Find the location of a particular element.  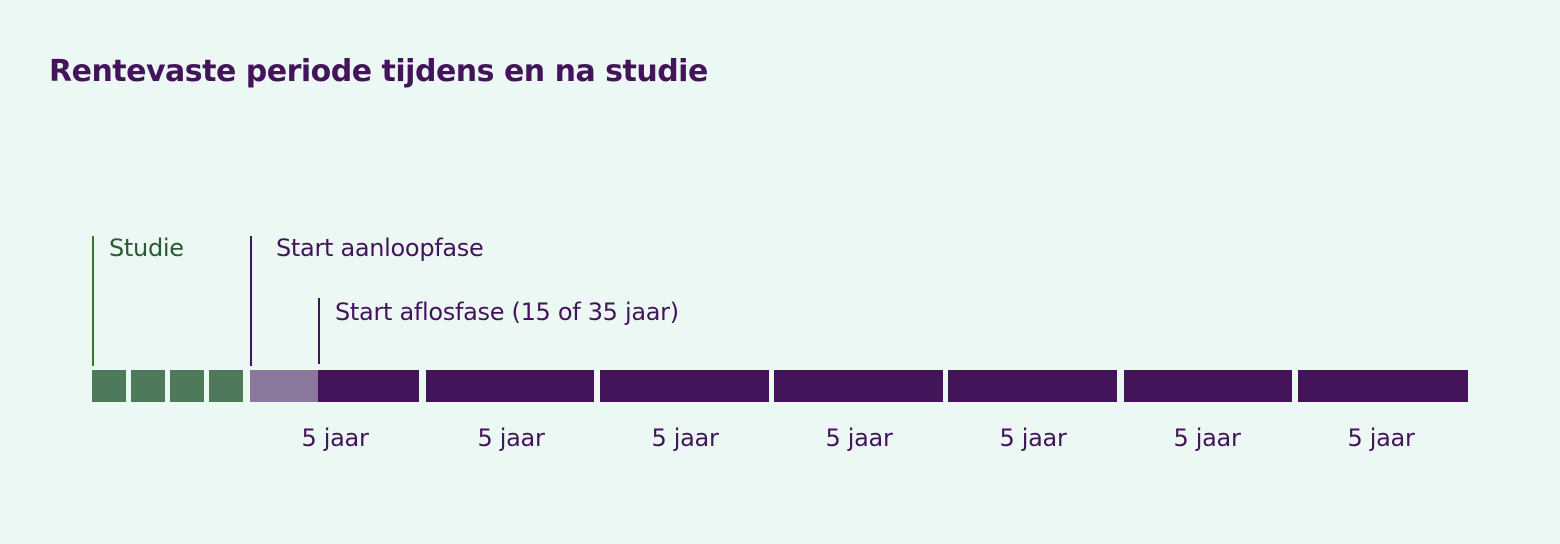

aanloopfase-label: Start aanloopfase is located at coordinates (380, 248).